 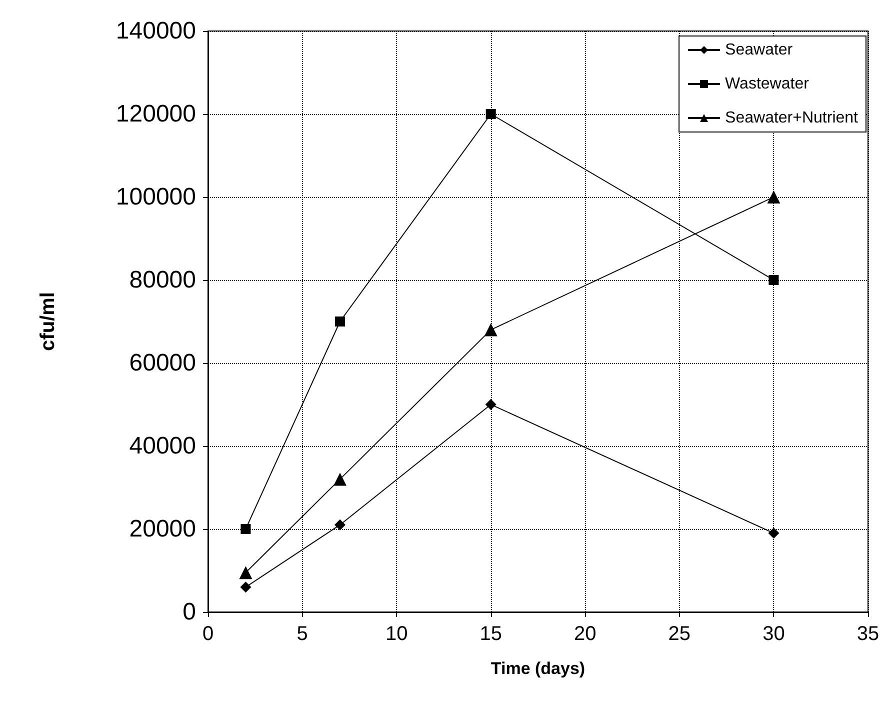 What do you see at coordinates (396, 634) in the screenshot?
I see `x-tick-label: 10` at bounding box center [396, 634].